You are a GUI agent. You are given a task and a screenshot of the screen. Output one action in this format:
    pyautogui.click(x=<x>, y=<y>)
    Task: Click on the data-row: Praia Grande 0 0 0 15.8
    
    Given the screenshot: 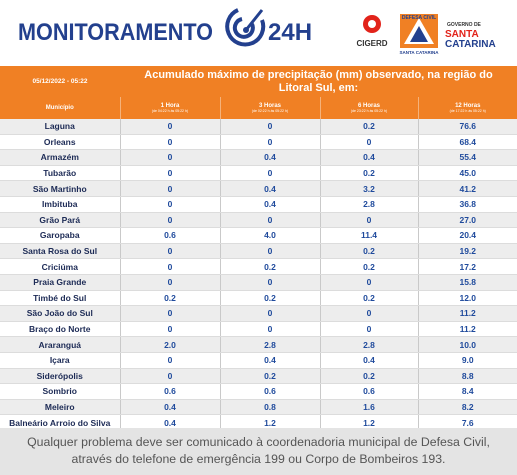 What is the action you would take?
    pyautogui.click(x=258, y=282)
    